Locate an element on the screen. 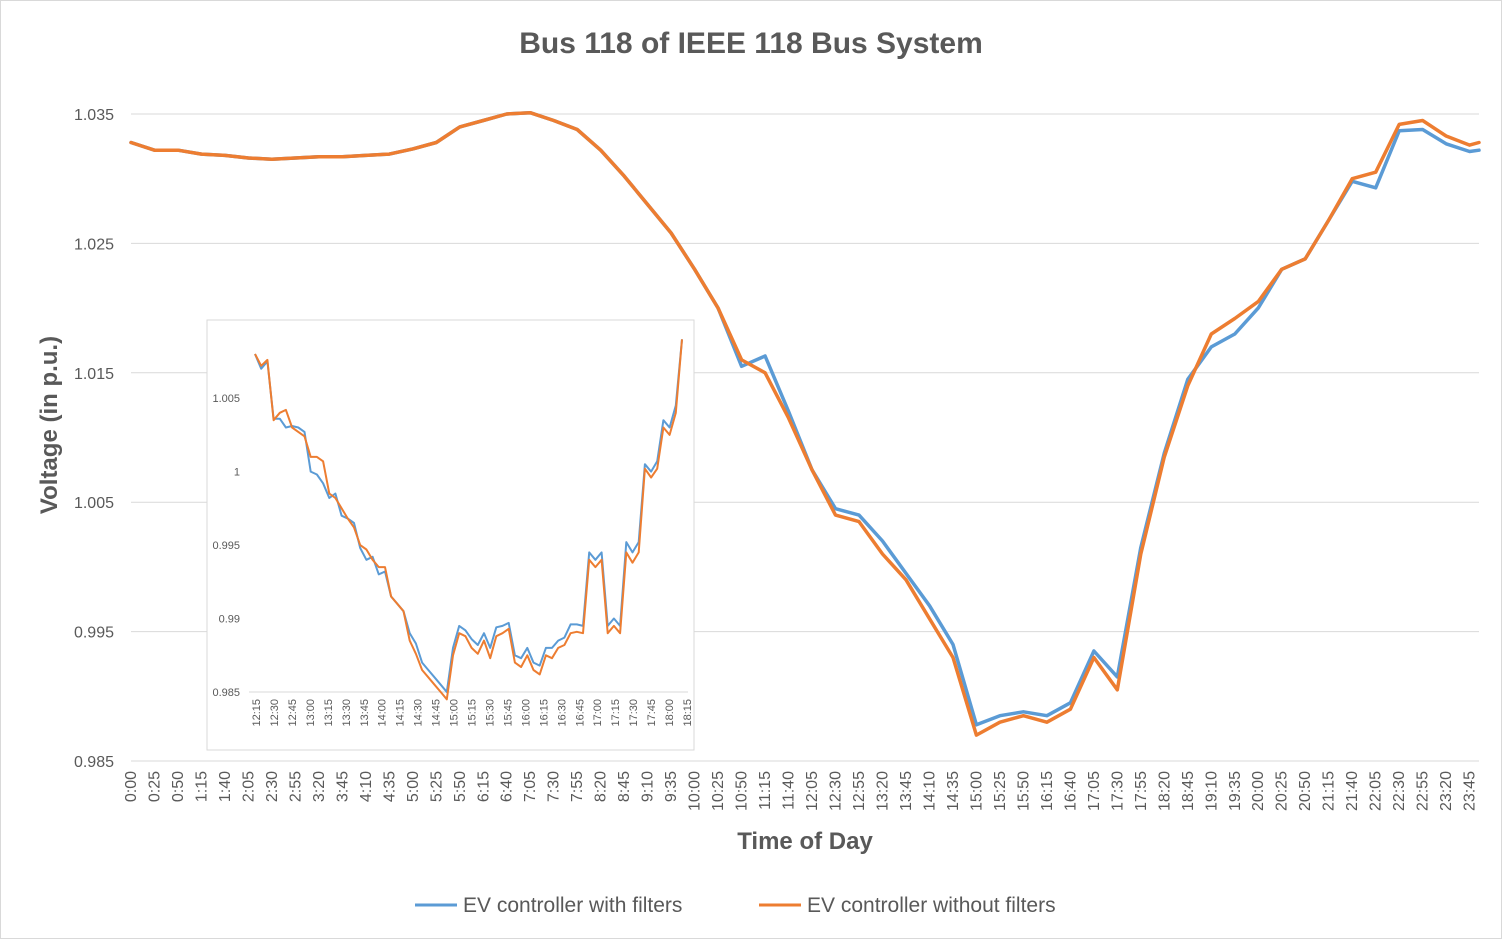 The image size is (1502, 939). y-tick-label: 1.005 is located at coordinates (94, 503).